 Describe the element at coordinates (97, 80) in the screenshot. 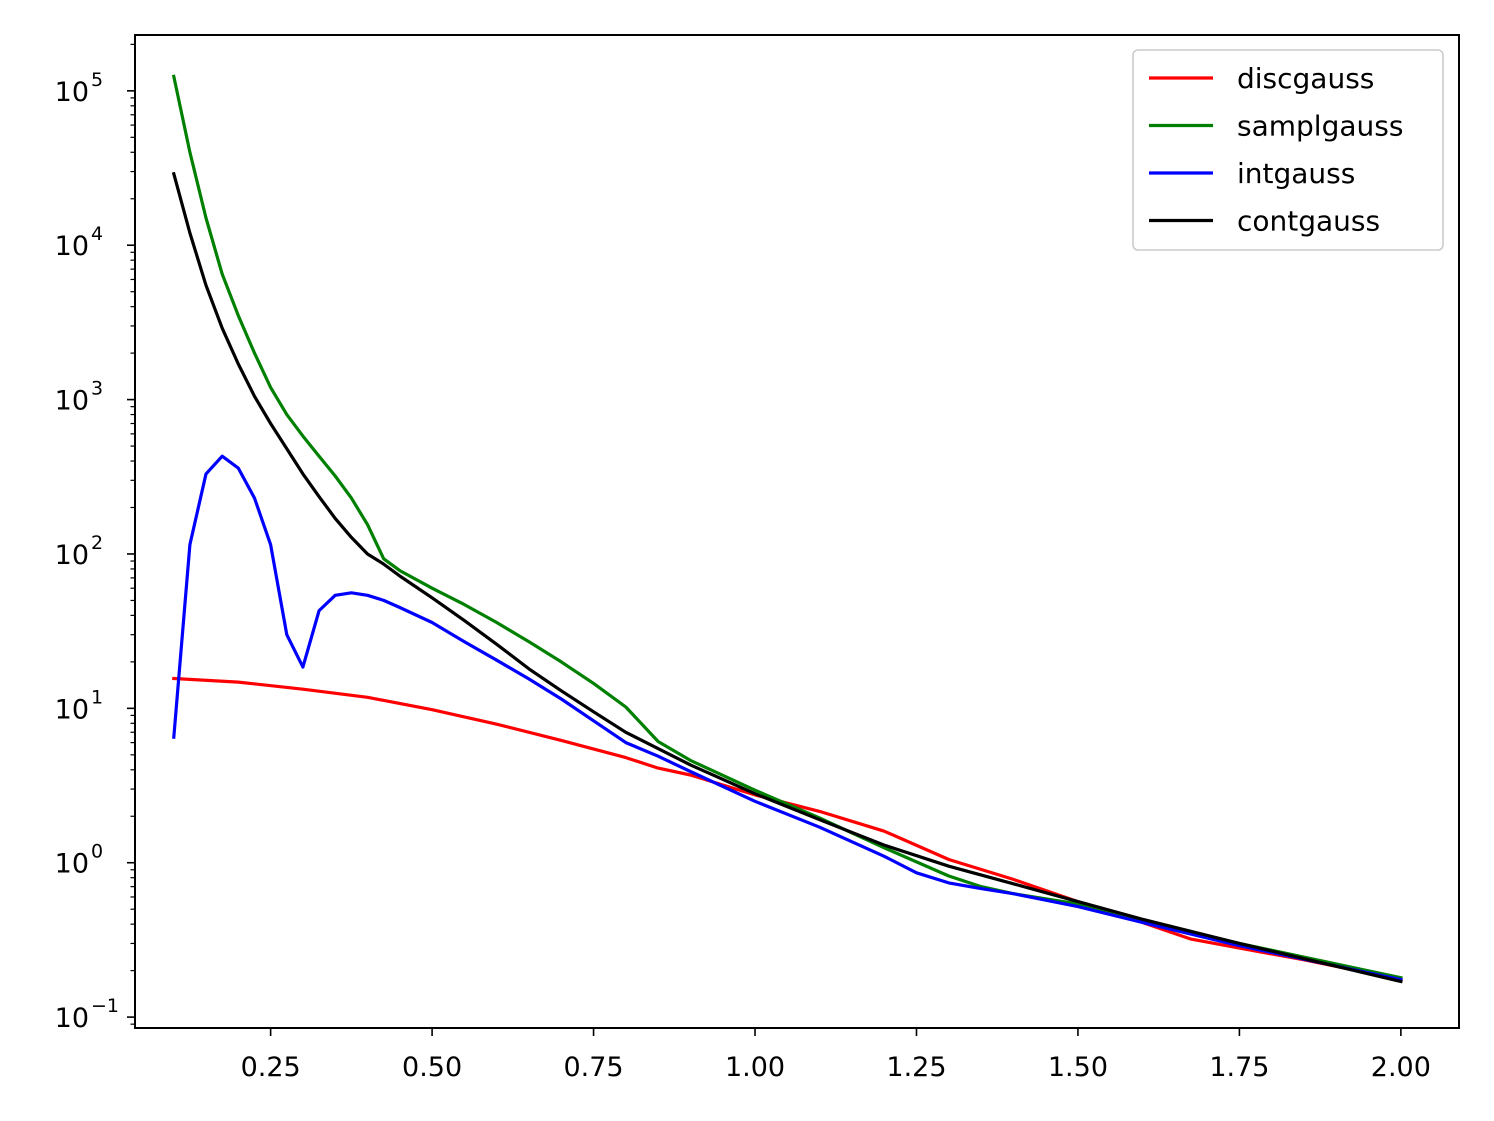

I see `y-tick-exponent: 5` at that location.